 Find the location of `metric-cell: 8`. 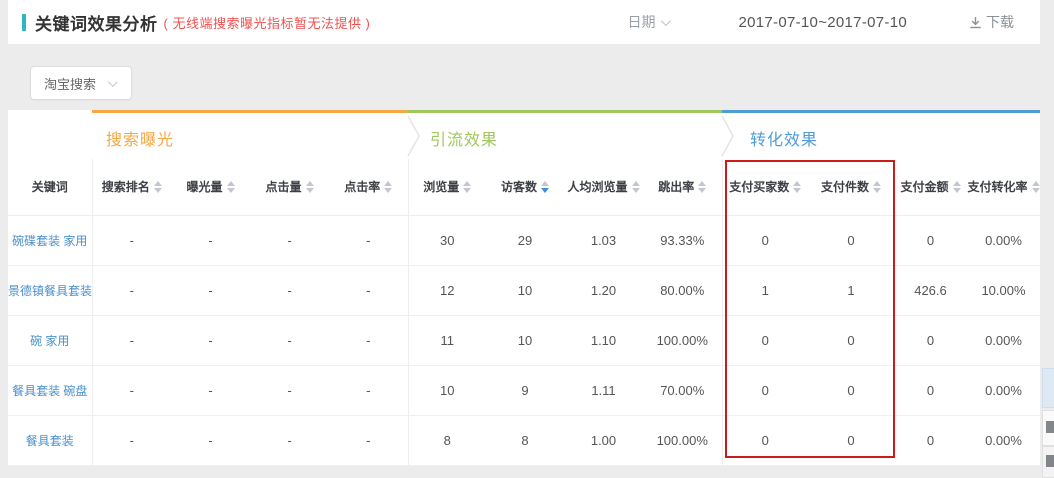

metric-cell: 8 is located at coordinates (447, 440).